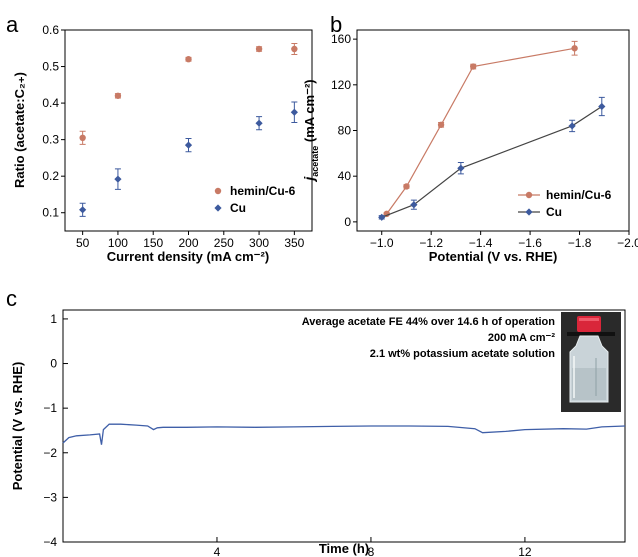  What do you see at coordinates (462, 354) in the screenshot?
I see `annotation-electrolyte: 2.1 wt% potassium acetate solution` at bounding box center [462, 354].